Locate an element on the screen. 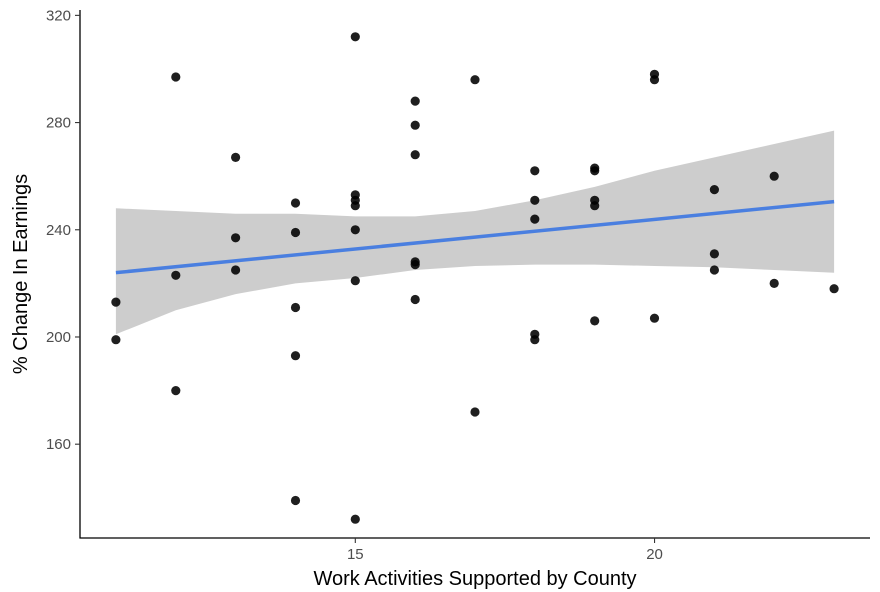  x-axis-title: Work Activities Supported by County is located at coordinates (474, 579).